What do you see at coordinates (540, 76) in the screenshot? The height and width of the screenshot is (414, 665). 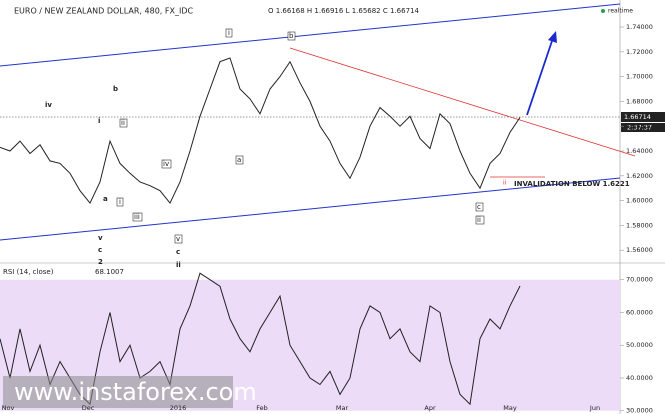 I see `forecast-arrow` at bounding box center [540, 76].